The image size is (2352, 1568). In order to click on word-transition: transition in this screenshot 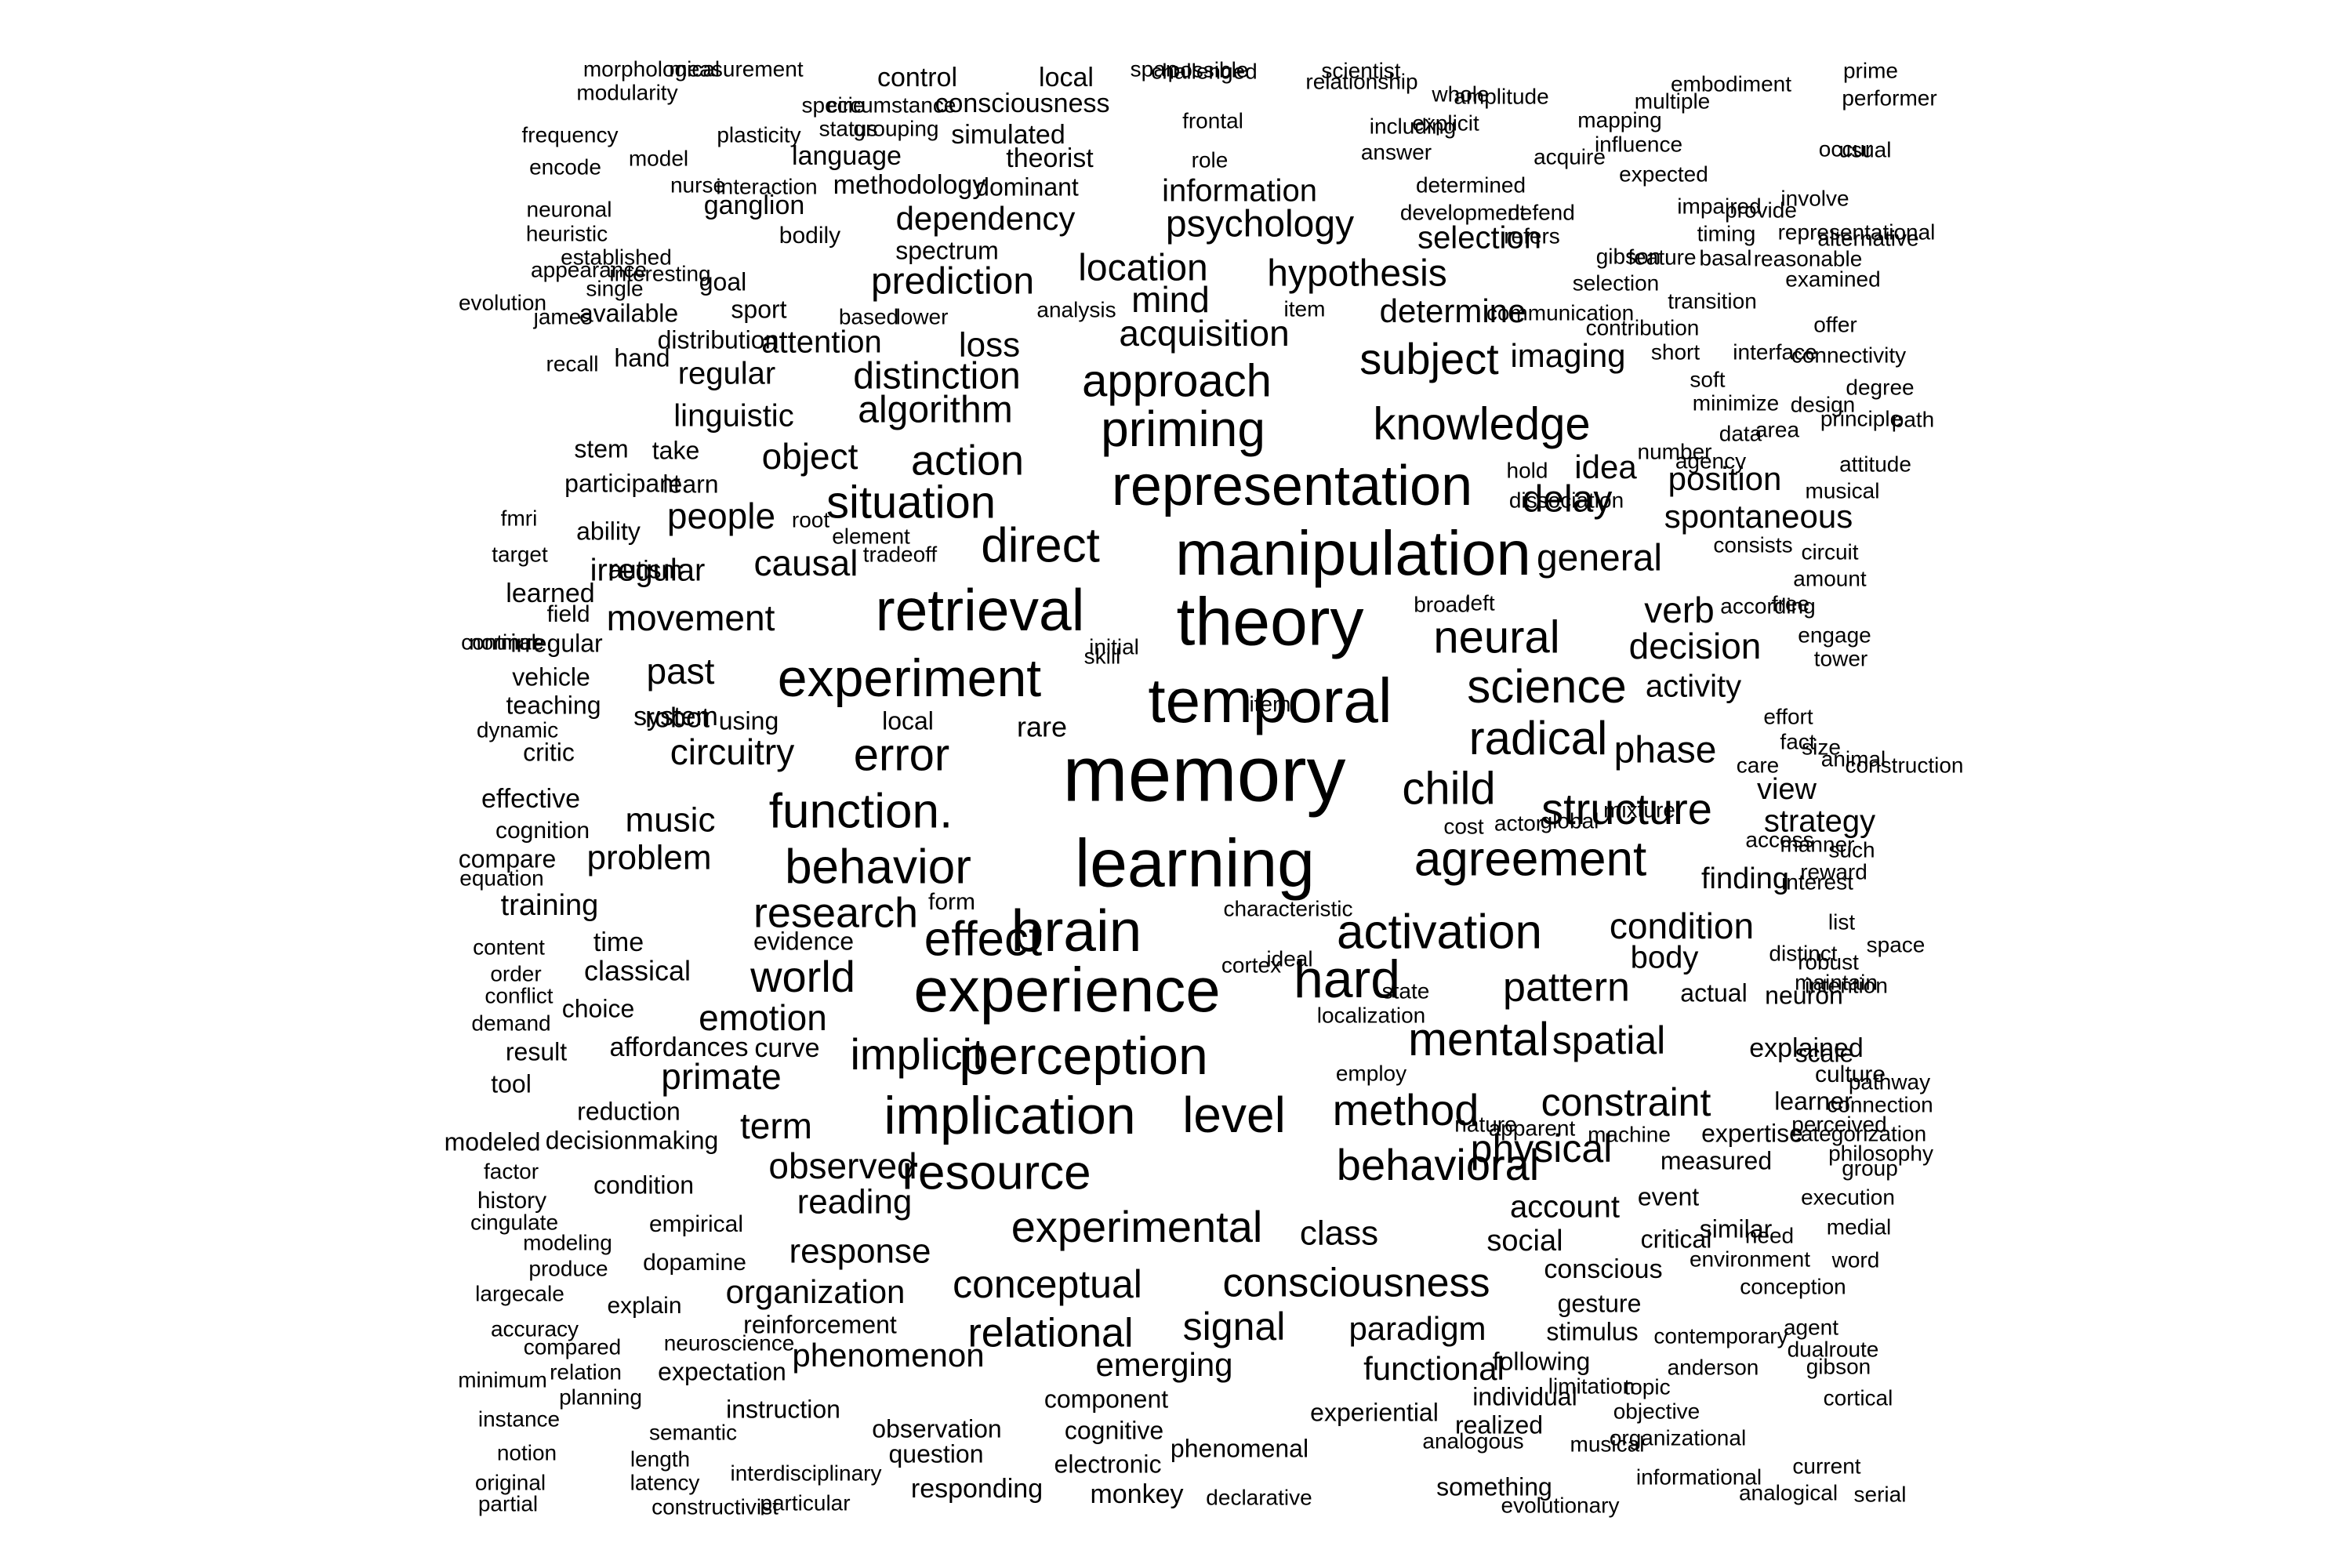, I will do `click(1712, 301)`.